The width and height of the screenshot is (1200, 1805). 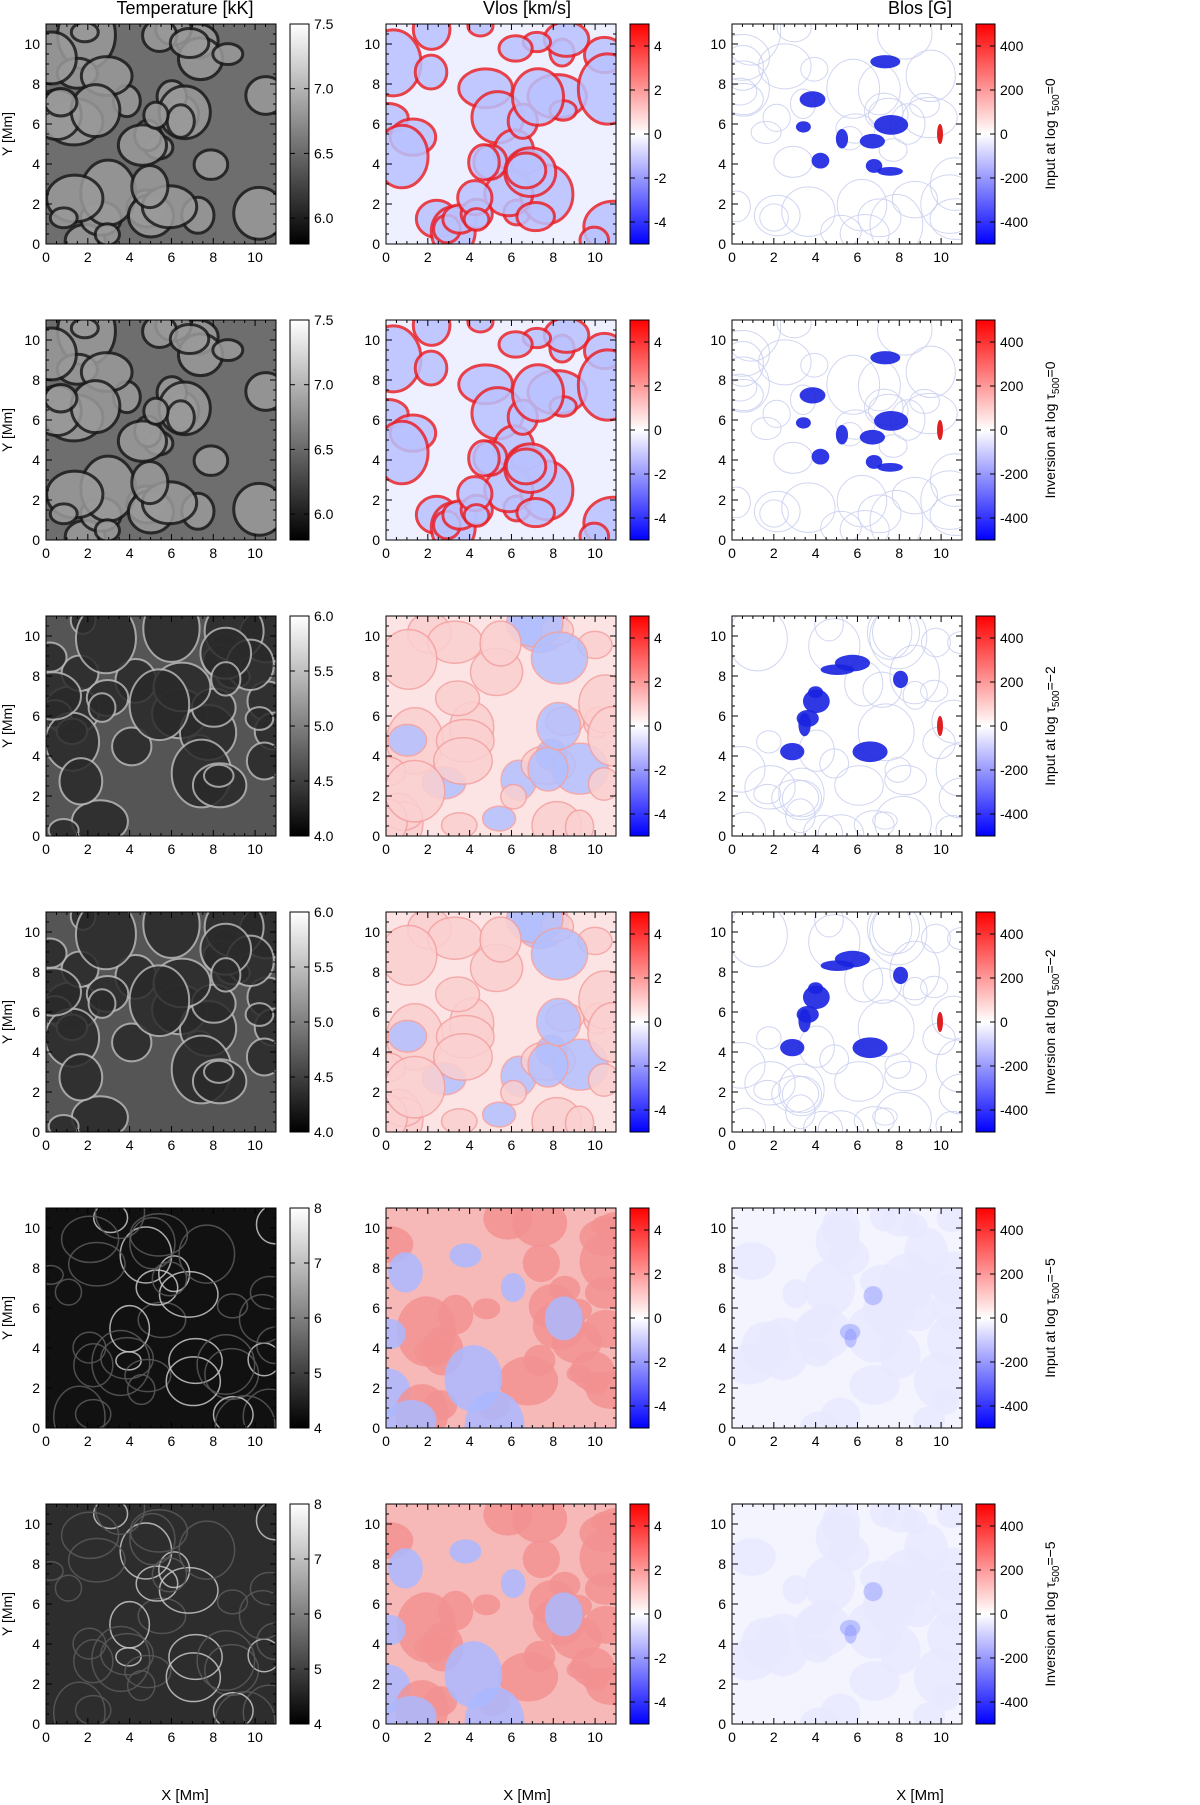 What do you see at coordinates (527, 9) in the screenshot?
I see `column-title-vlos: Vlos [km/s]` at bounding box center [527, 9].